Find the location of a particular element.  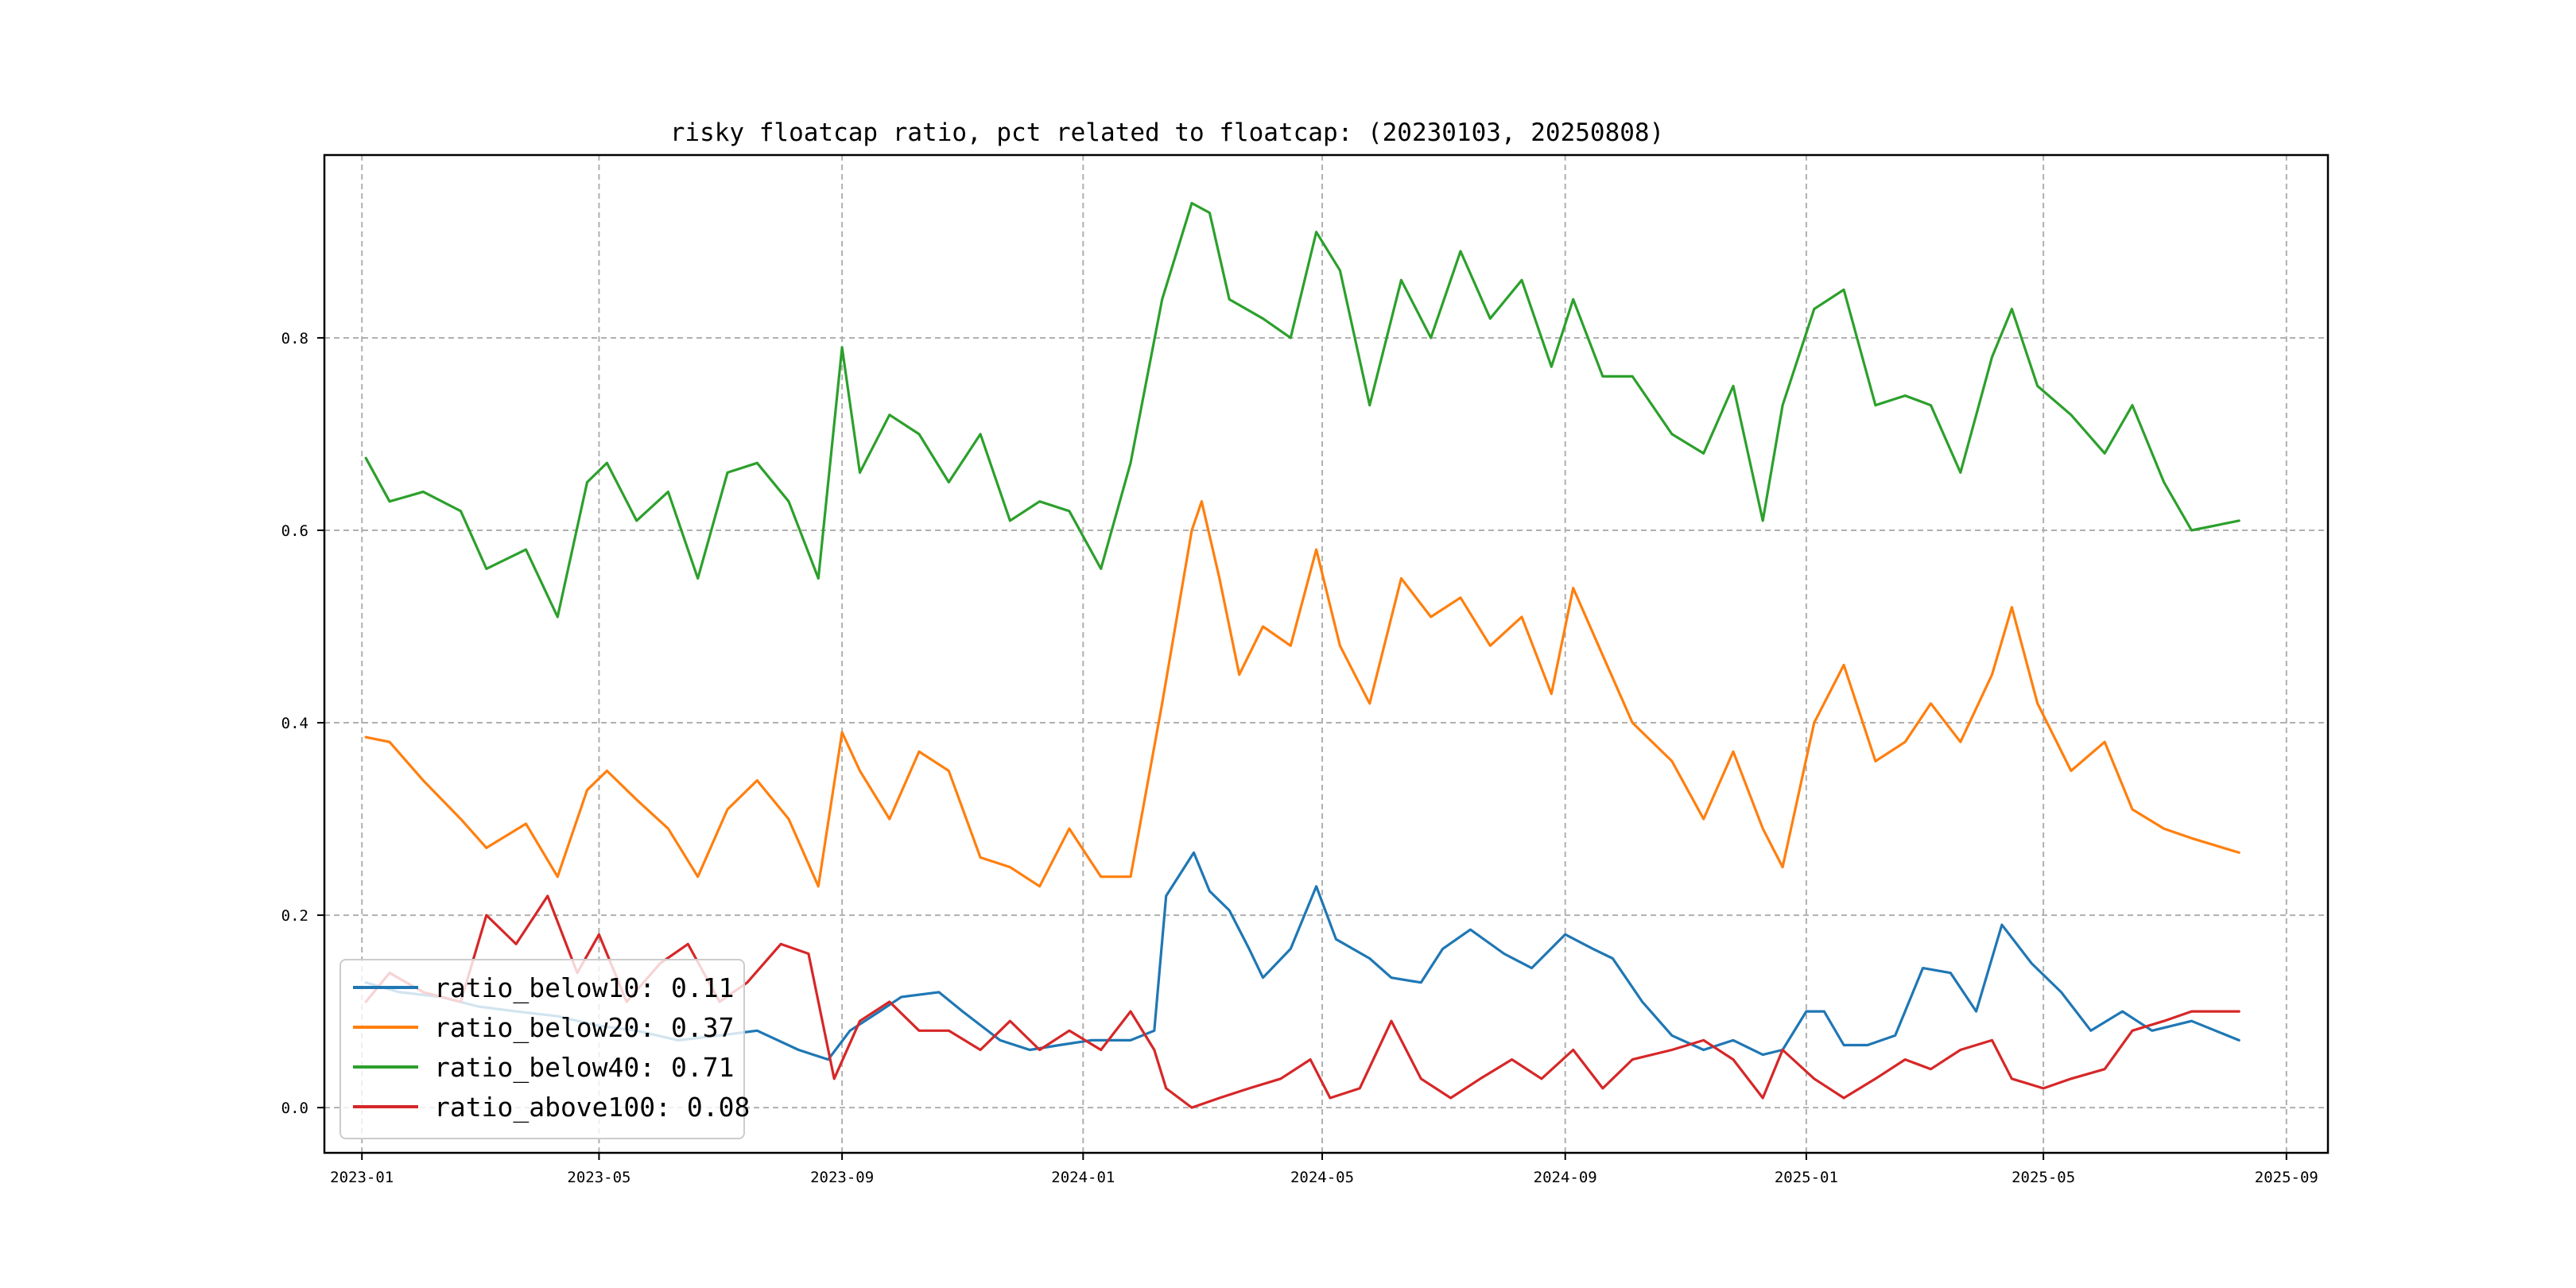

x-tick-label: 2024-01 is located at coordinates (1083, 1177).